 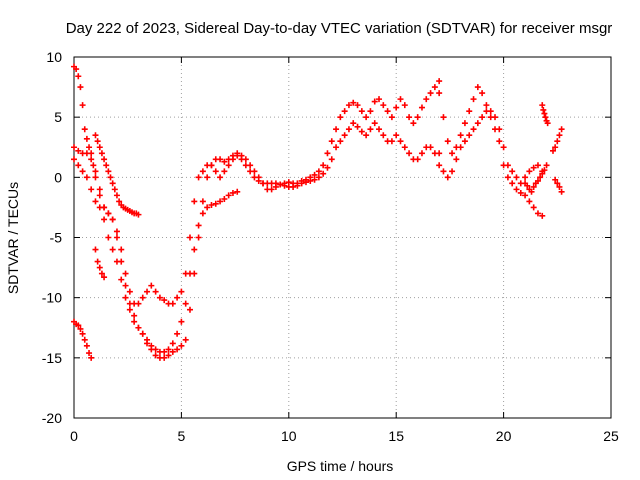 What do you see at coordinates (52, 298) in the screenshot?
I see `y-tick-label-2: -10` at bounding box center [52, 298].